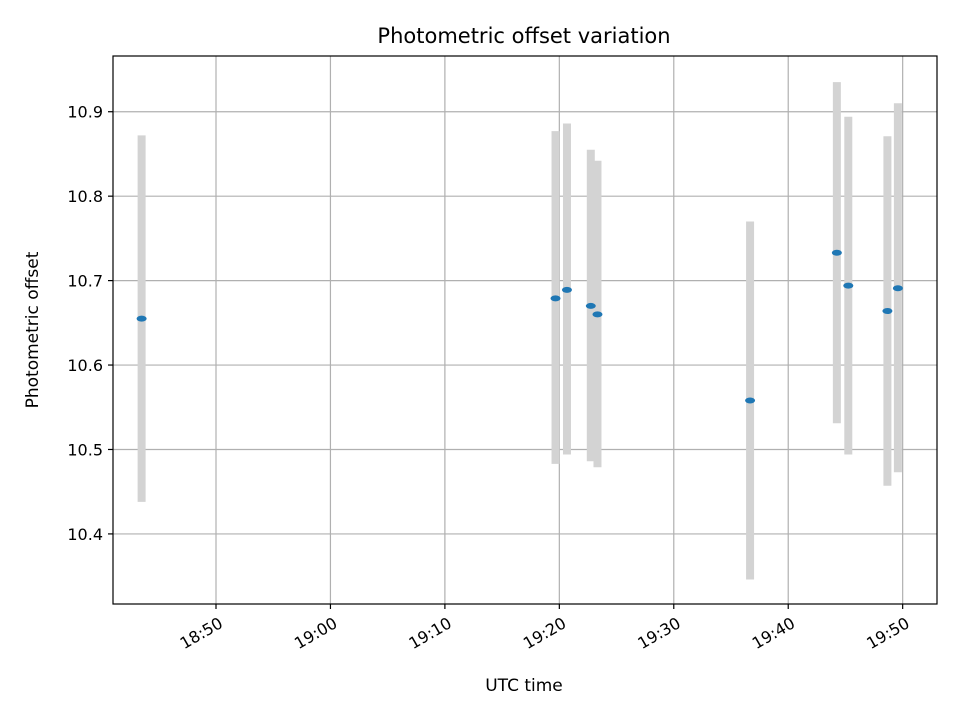 The height and width of the screenshot is (720, 960). Describe the element at coordinates (90, 323) in the screenshot. I see `y-axis: 10.4 10.5 10.6 10.7 10.8 10.9` at that location.